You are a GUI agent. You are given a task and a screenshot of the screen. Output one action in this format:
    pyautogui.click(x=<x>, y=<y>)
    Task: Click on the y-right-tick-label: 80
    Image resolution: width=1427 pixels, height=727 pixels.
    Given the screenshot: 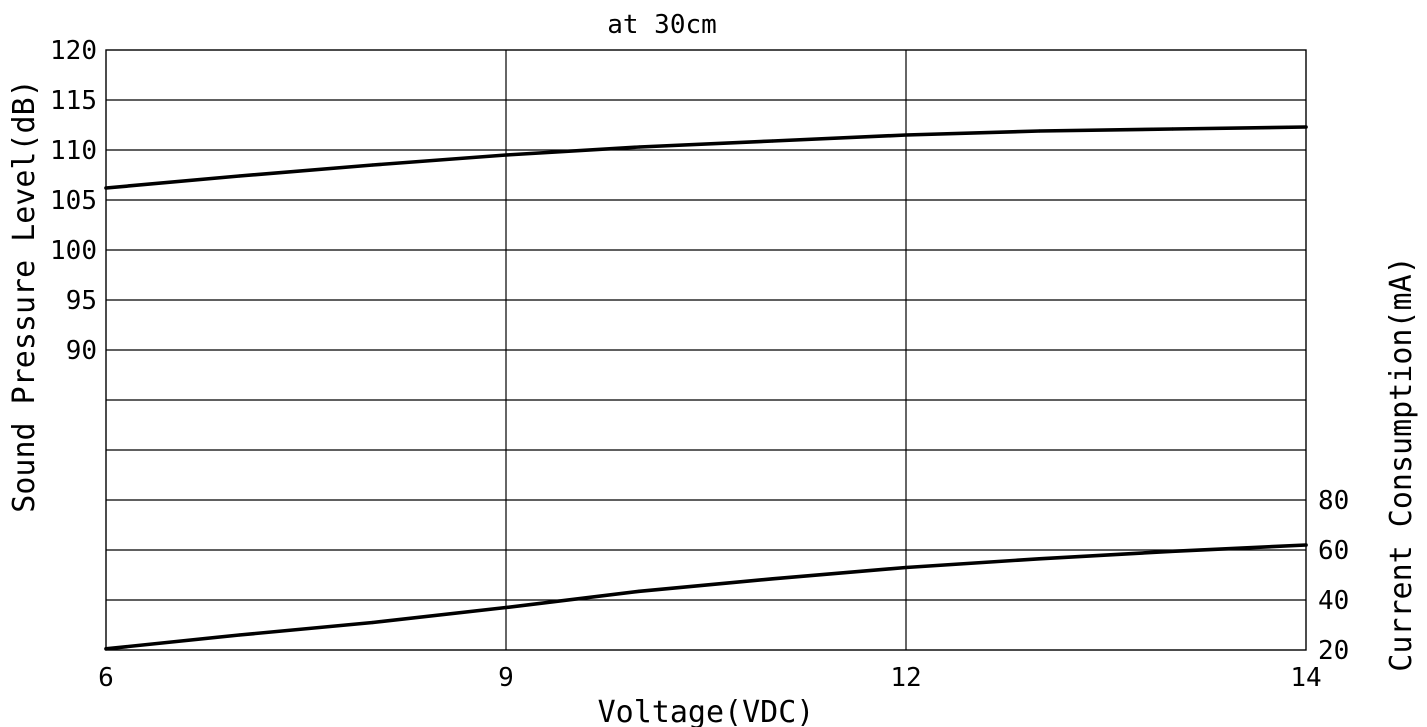 What is the action you would take?
    pyautogui.click(x=1333, y=501)
    